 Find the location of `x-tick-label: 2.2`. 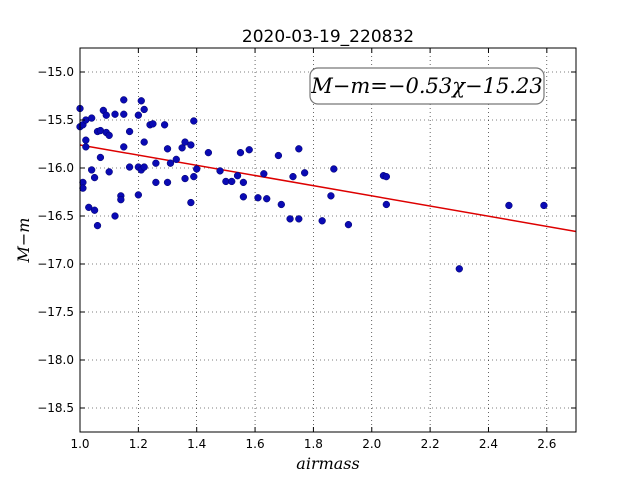

x-tick-label: 2.2 is located at coordinates (430, 444).